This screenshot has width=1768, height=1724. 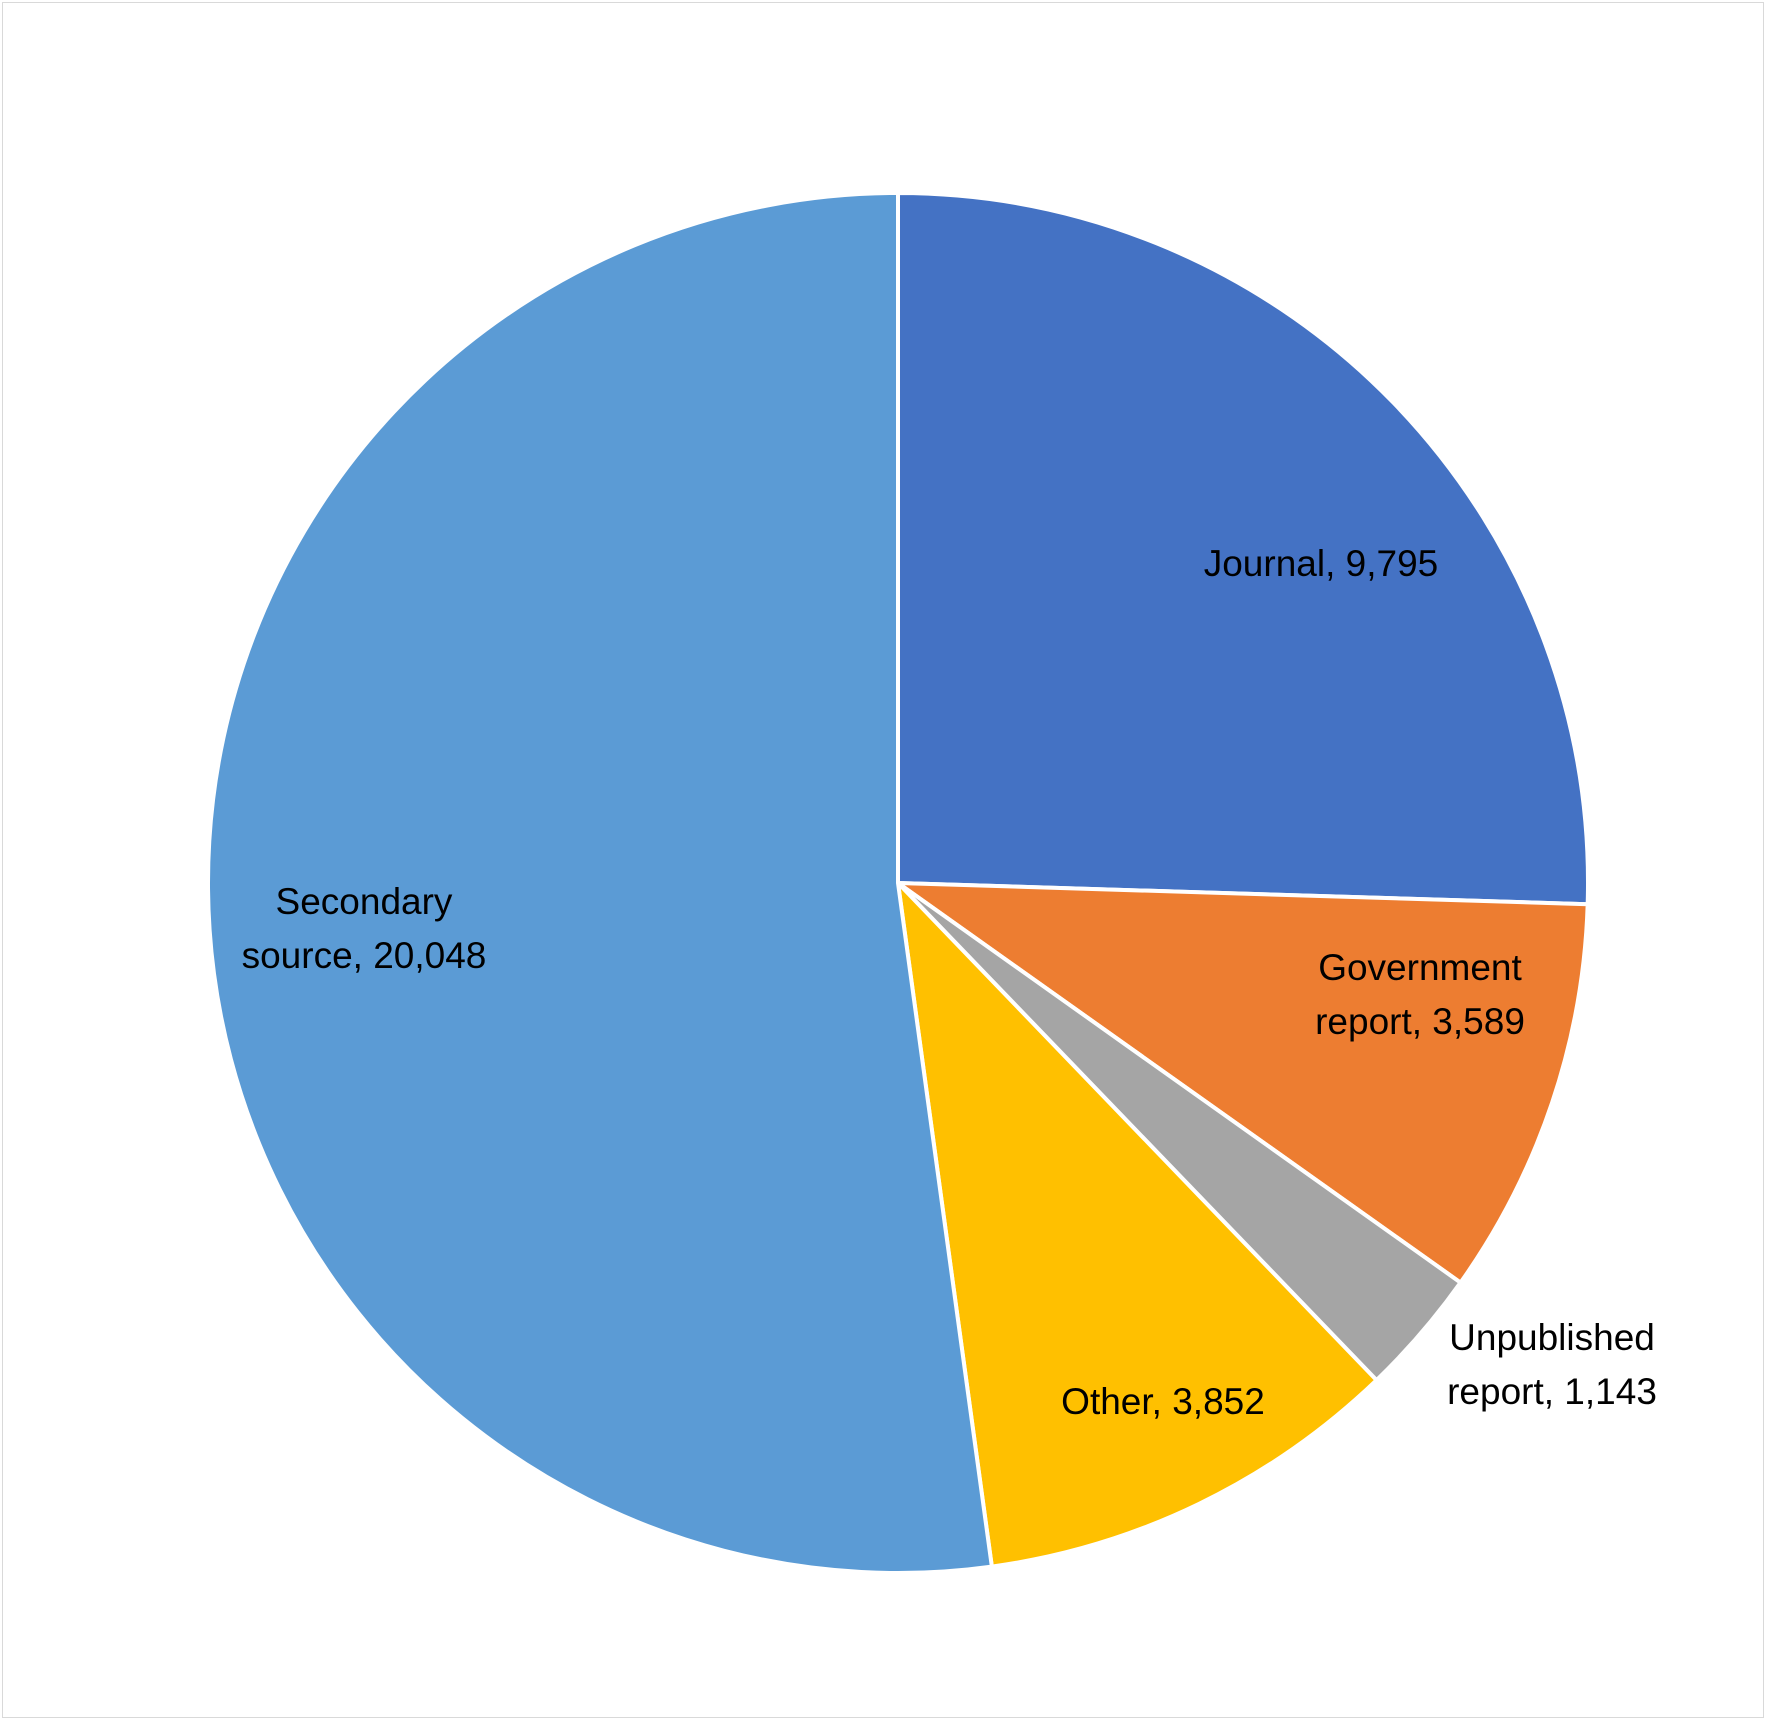 What do you see at coordinates (364, 901) in the screenshot?
I see `data-label-line: Secondary` at bounding box center [364, 901].